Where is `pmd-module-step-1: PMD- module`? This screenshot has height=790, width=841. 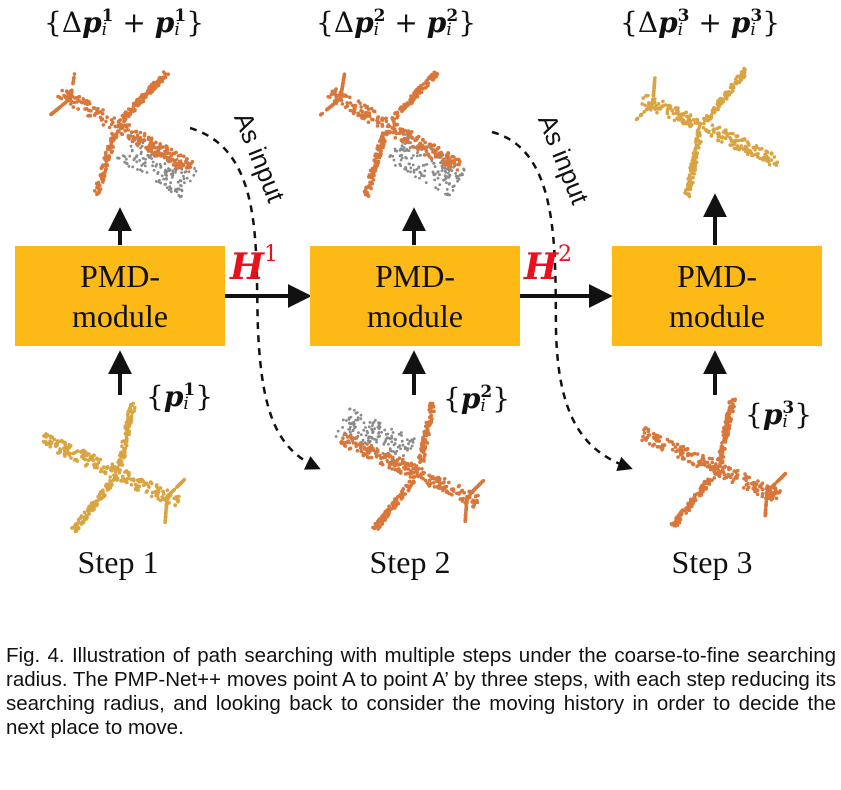
pmd-module-step-1: PMD- module is located at coordinates (120, 296).